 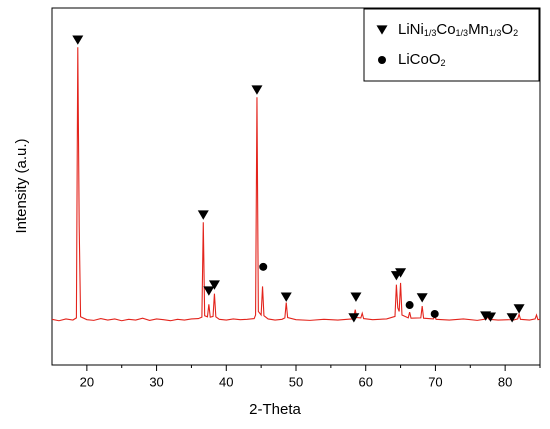 What do you see at coordinates (156, 381) in the screenshot?
I see `x-tick-label: 30` at bounding box center [156, 381].